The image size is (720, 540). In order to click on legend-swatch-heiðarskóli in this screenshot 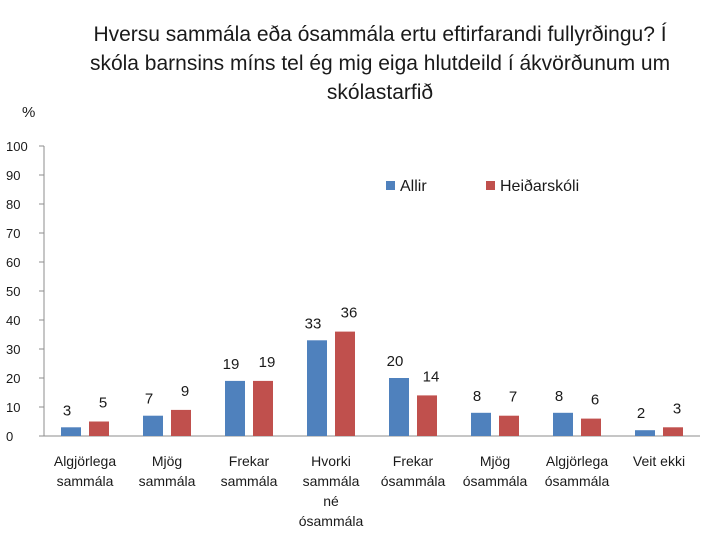, I will do `click(490, 185)`.